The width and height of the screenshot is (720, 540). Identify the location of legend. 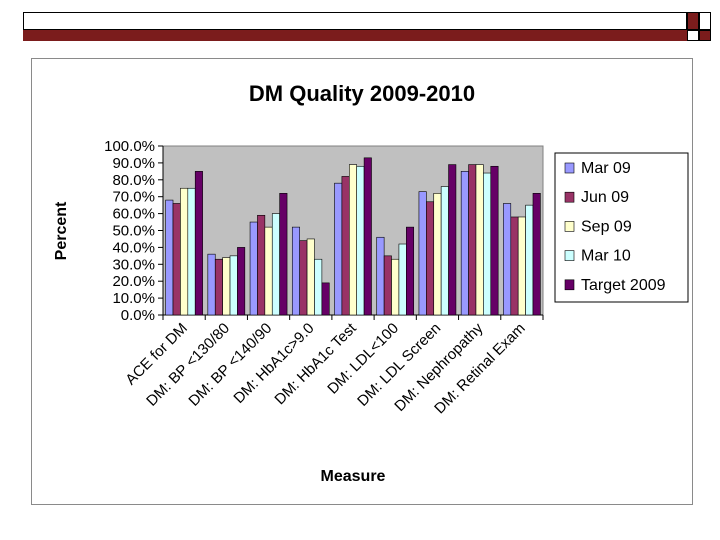
(621, 227).